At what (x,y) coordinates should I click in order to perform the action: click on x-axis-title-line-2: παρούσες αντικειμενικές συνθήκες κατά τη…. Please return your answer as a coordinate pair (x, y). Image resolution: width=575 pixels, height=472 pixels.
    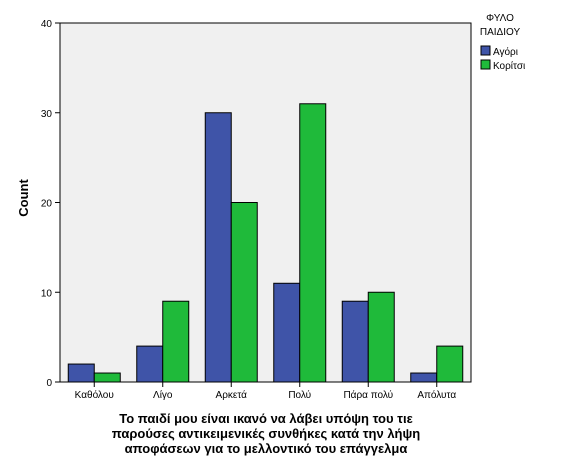
    Looking at the image, I should click on (266, 433).